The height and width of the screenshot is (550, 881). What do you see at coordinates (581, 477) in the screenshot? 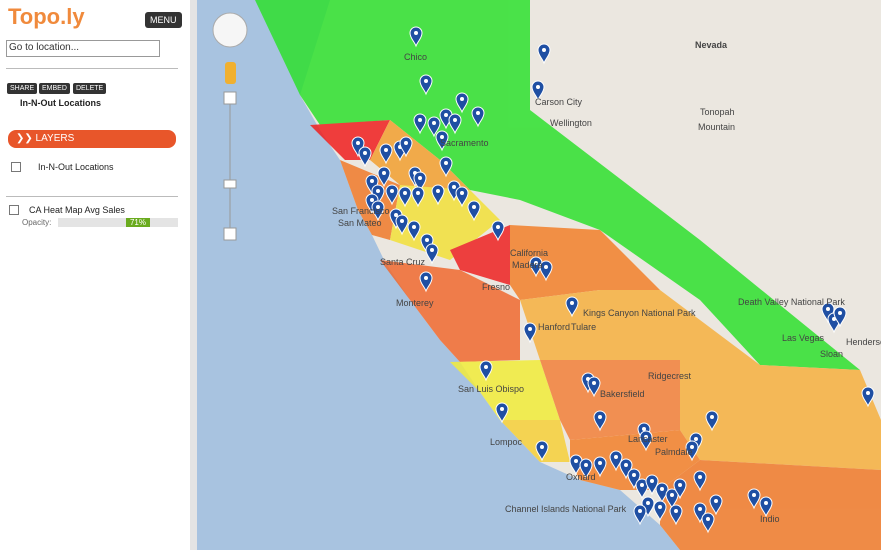
I see `map-label: Oxnard` at bounding box center [581, 477].